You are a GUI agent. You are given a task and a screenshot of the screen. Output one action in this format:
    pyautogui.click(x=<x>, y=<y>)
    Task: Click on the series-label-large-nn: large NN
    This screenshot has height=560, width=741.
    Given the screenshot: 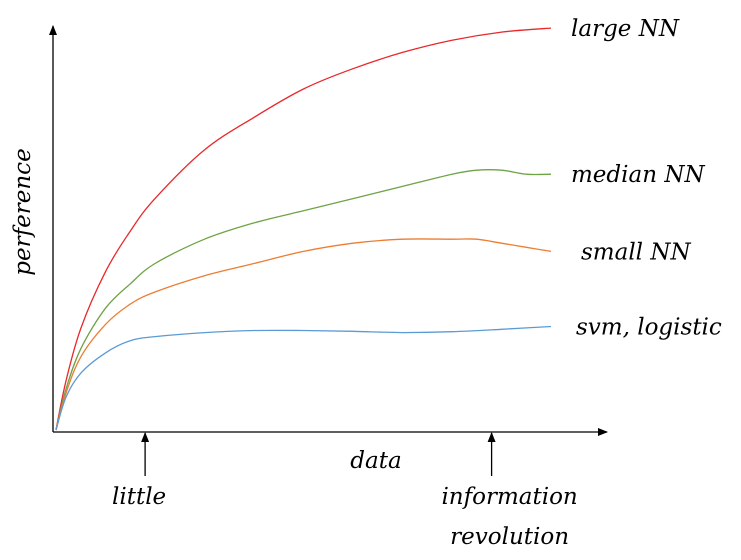 What is the action you would take?
    pyautogui.click(x=625, y=29)
    